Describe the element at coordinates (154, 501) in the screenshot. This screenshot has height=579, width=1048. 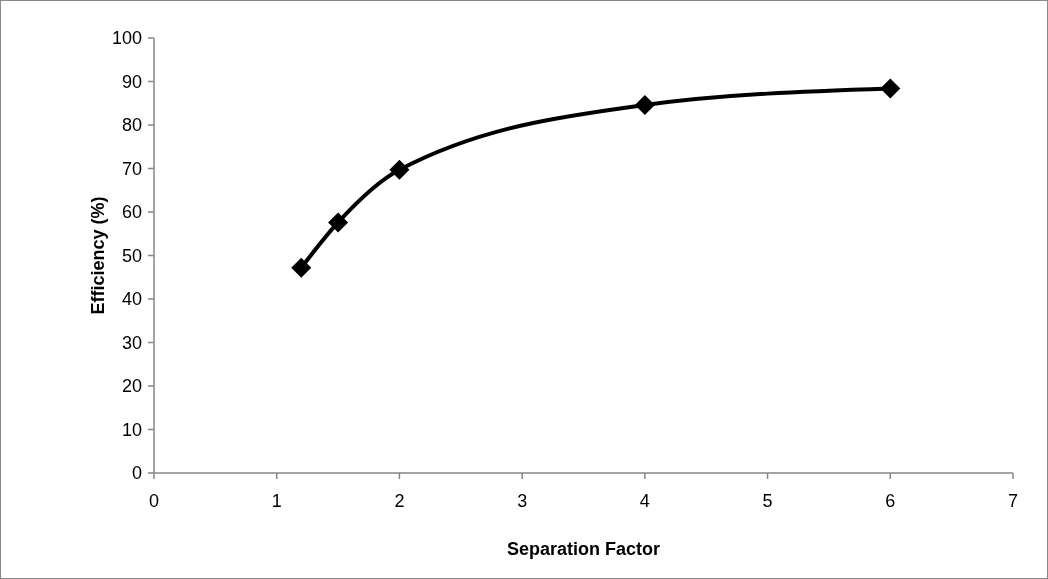
I see `x-tick-label: 0` at that location.